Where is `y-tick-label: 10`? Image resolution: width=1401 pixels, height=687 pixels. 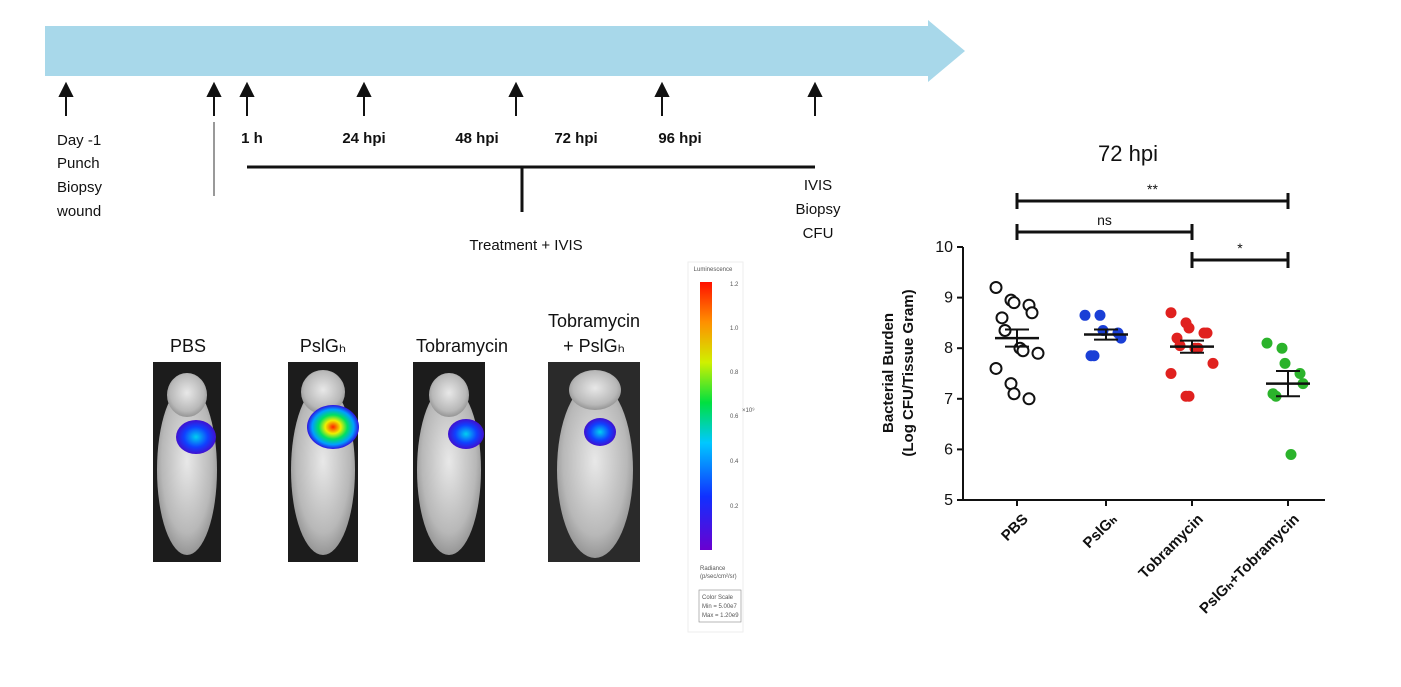
y-tick-label: 10 is located at coordinates (944, 247).